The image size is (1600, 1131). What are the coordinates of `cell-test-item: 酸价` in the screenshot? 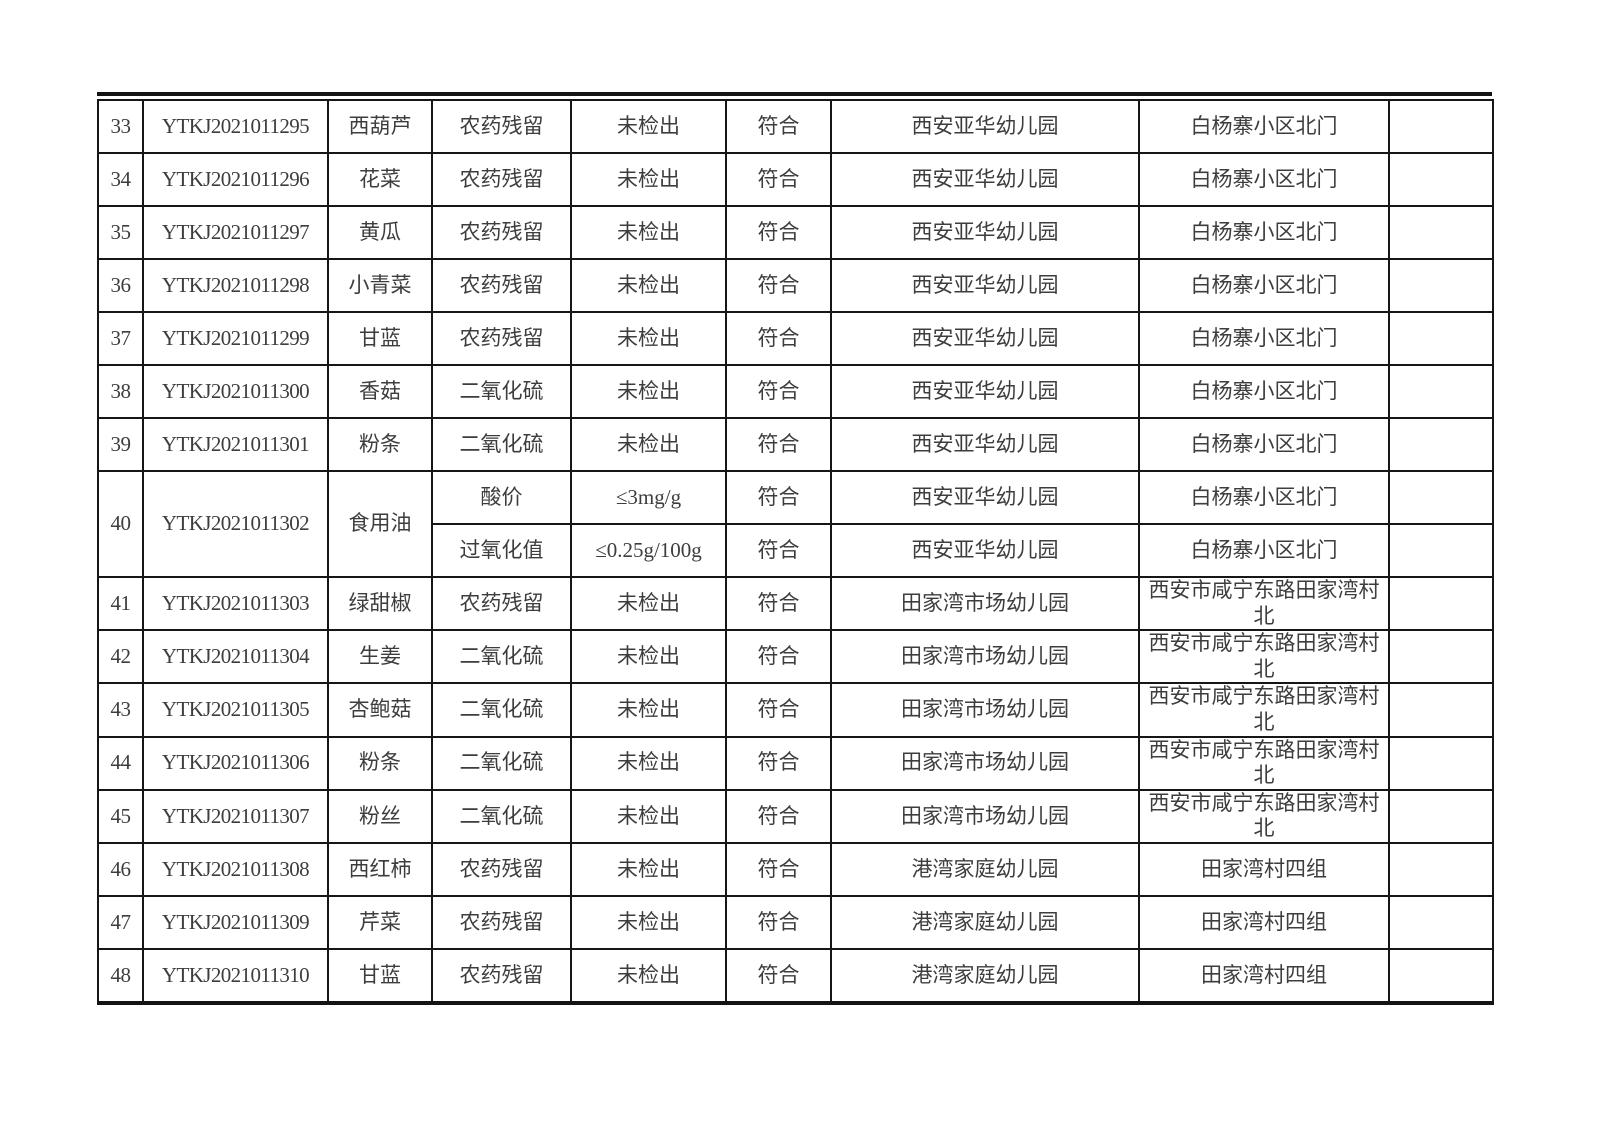 It's located at (501, 497).